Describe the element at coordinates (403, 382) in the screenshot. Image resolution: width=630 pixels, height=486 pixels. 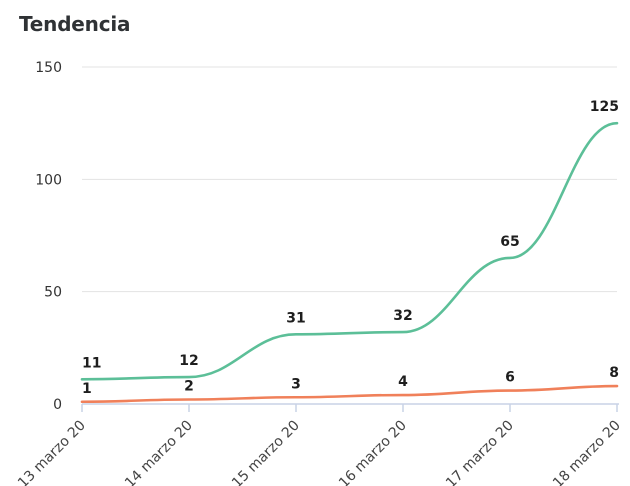
I see `data-label: 4` at that location.